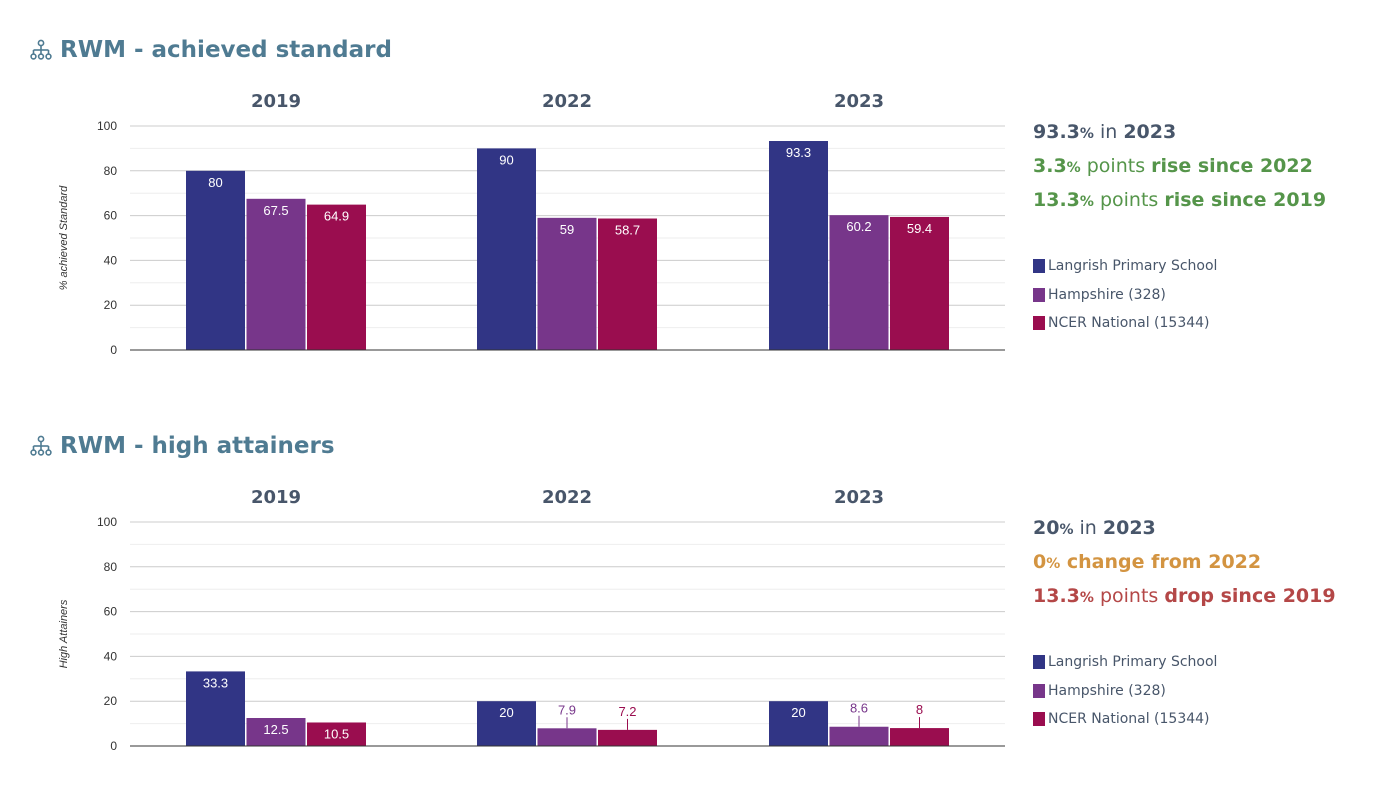  I want to click on data-label: 33.3, so click(215, 682).